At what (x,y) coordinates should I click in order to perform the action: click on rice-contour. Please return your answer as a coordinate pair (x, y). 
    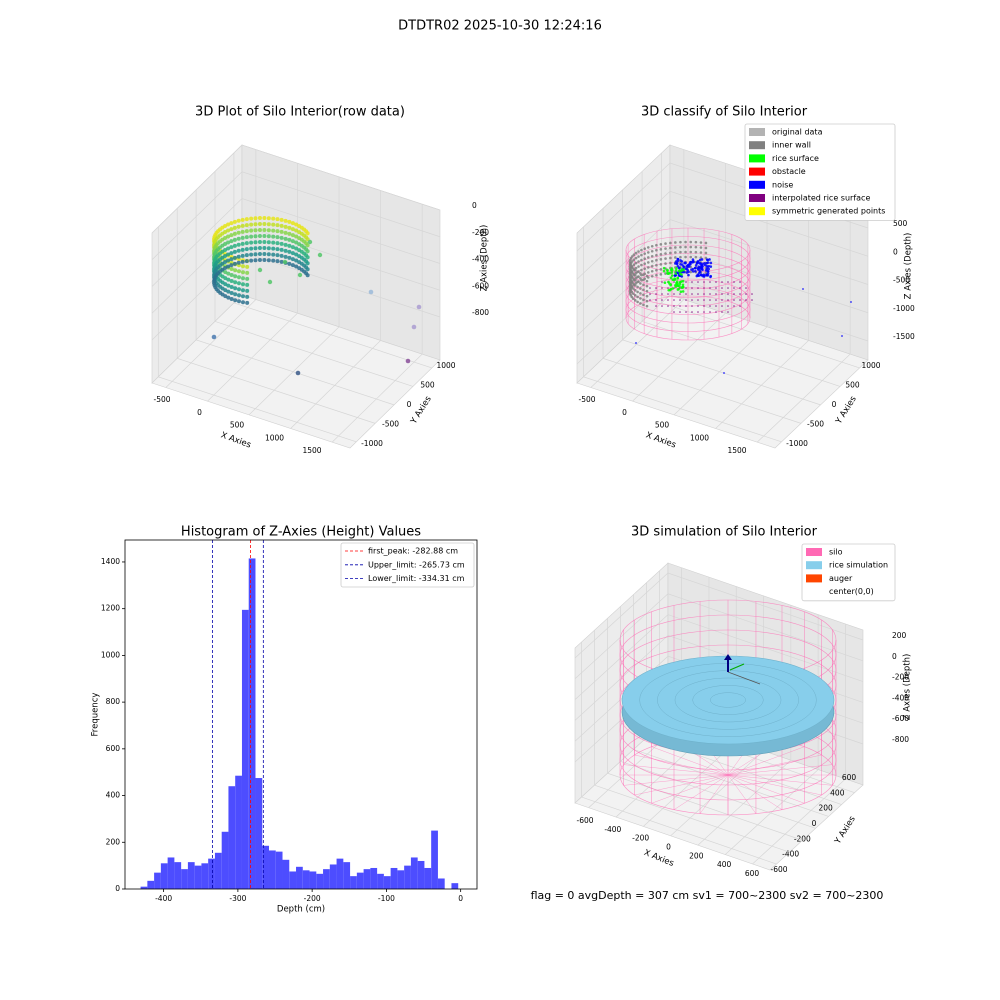
    Looking at the image, I should click on (728, 700).